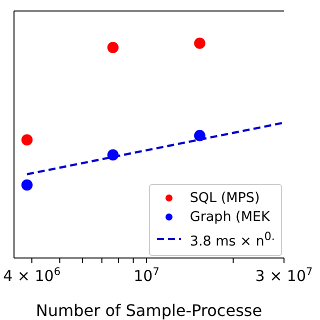 The height and width of the screenshot is (320, 320). What do you see at coordinates (232, 239) in the screenshot?
I see `legend-label: 3.8 ms × n$^{0.}$` at bounding box center [232, 239].